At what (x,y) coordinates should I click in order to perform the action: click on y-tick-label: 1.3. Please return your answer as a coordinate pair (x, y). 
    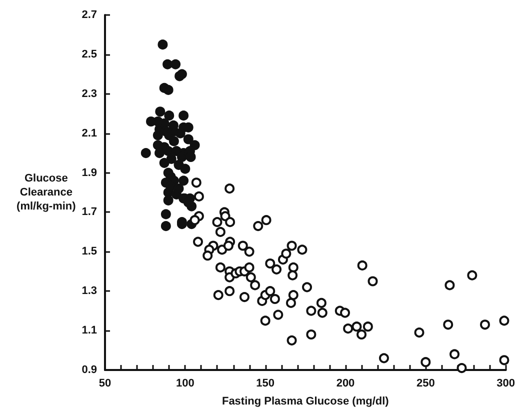
    Looking at the image, I should click on (89, 291).